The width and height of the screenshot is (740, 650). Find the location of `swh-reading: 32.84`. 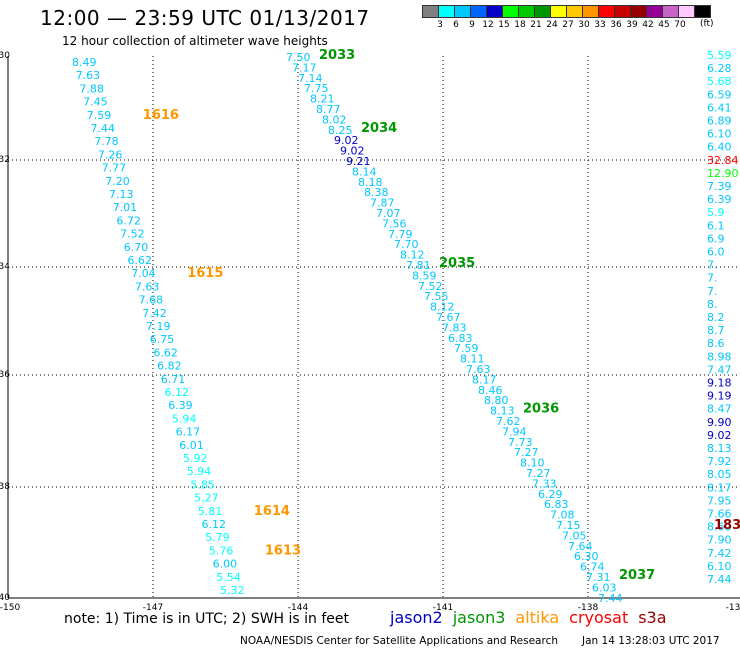

swh-reading: 32.84 is located at coordinates (723, 160).